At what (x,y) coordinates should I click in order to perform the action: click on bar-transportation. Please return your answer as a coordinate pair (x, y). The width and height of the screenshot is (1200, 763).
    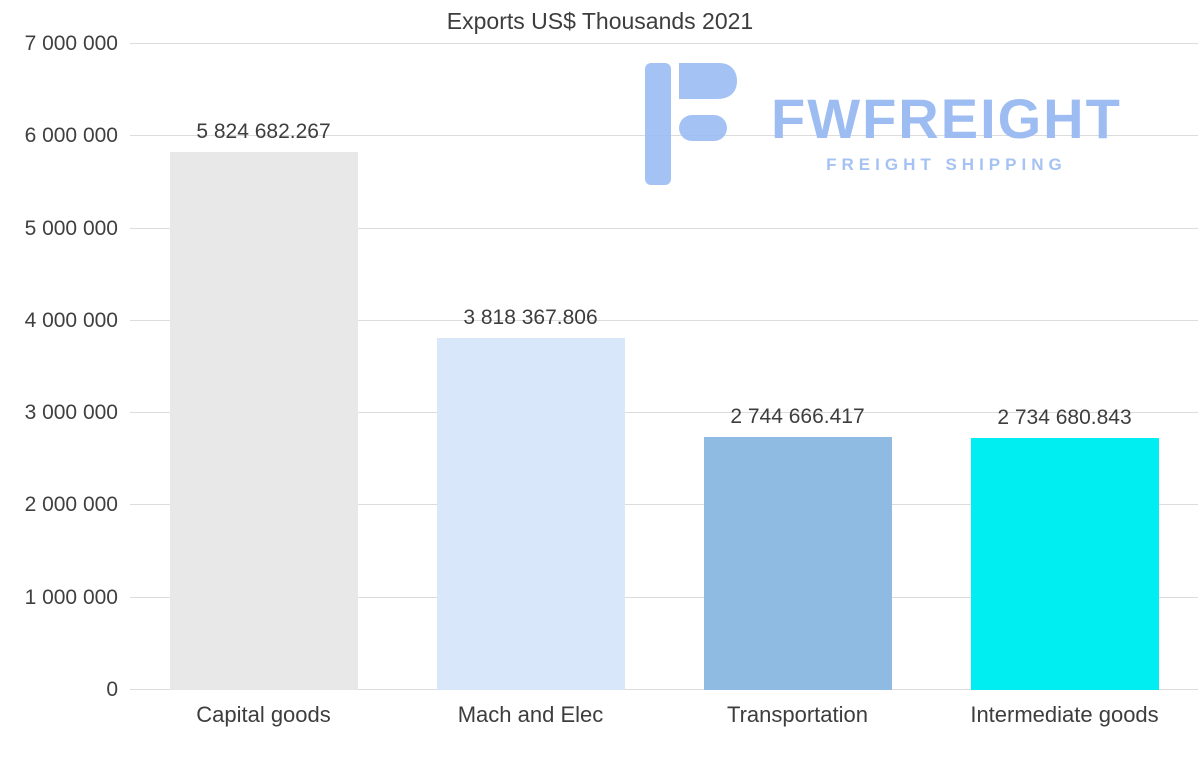
    Looking at the image, I should click on (797, 563).